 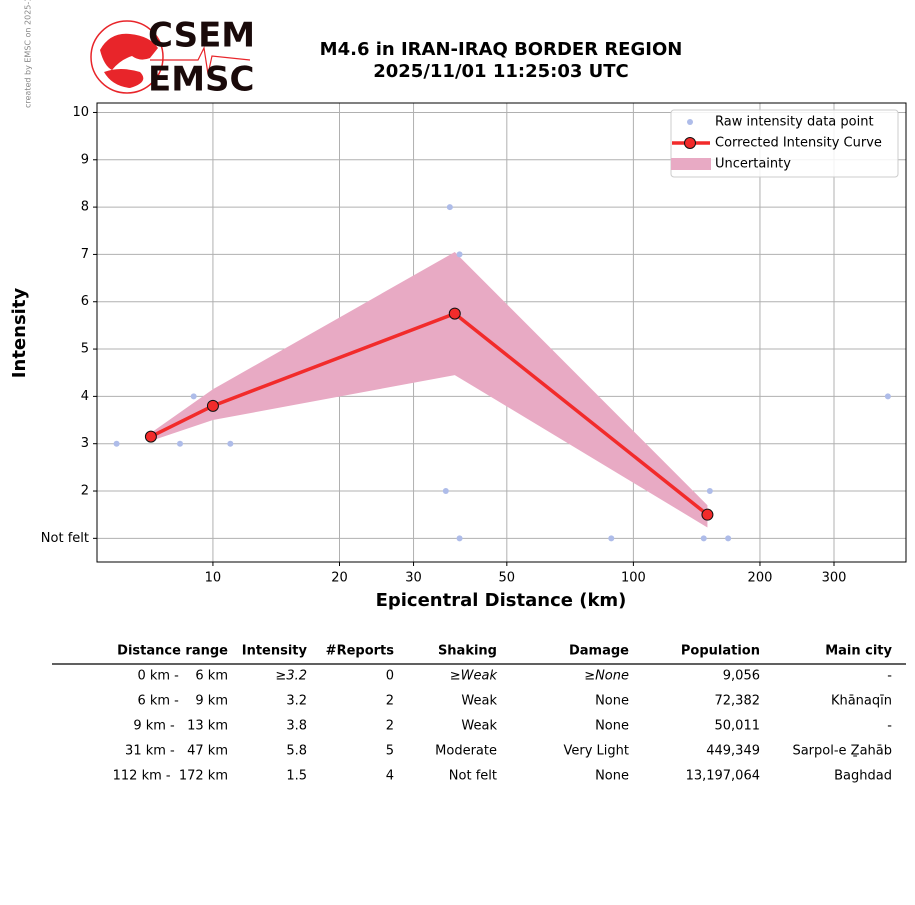 What do you see at coordinates (738, 726) in the screenshot?
I see `table-cell: 50,011` at bounding box center [738, 726].